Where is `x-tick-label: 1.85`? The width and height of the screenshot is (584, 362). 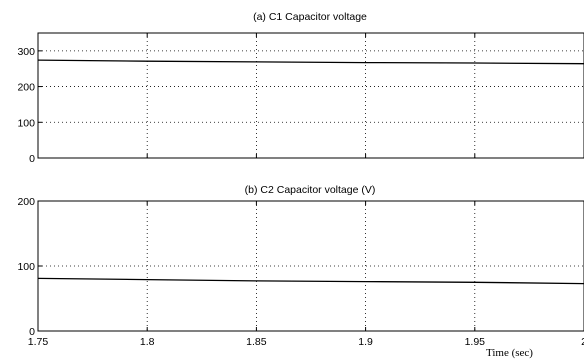 x-tick-label: 1.85 is located at coordinates (256, 342).